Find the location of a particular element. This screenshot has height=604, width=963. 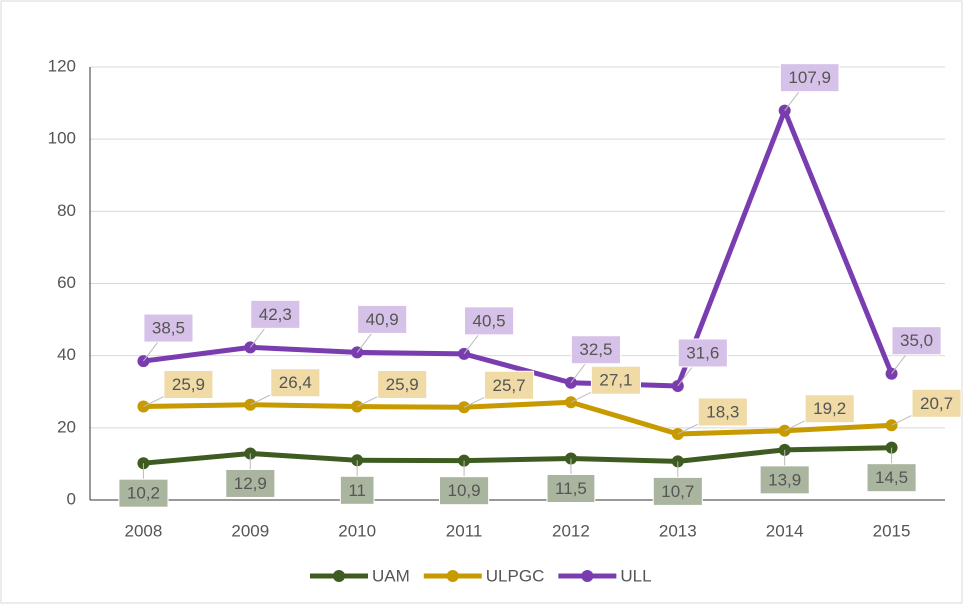

data-label-text: 26,4 is located at coordinates (295, 382).